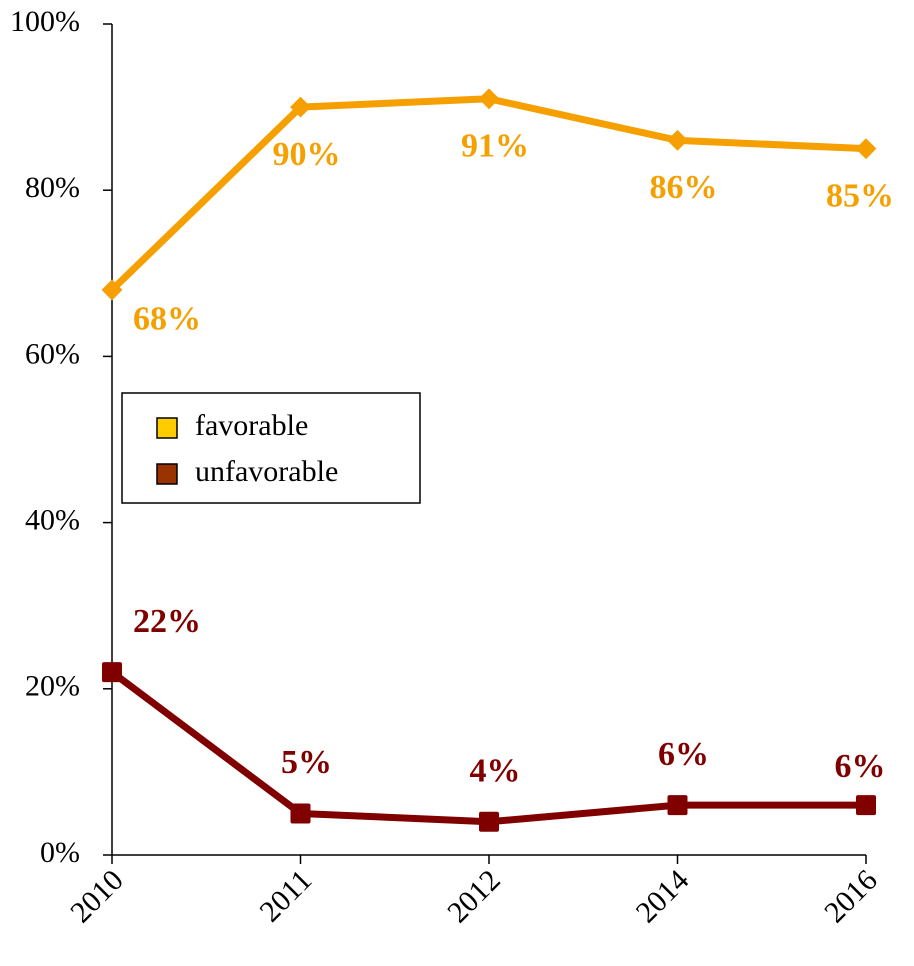  What do you see at coordinates (266, 471) in the screenshot?
I see `legend-label: unfavorable` at bounding box center [266, 471].